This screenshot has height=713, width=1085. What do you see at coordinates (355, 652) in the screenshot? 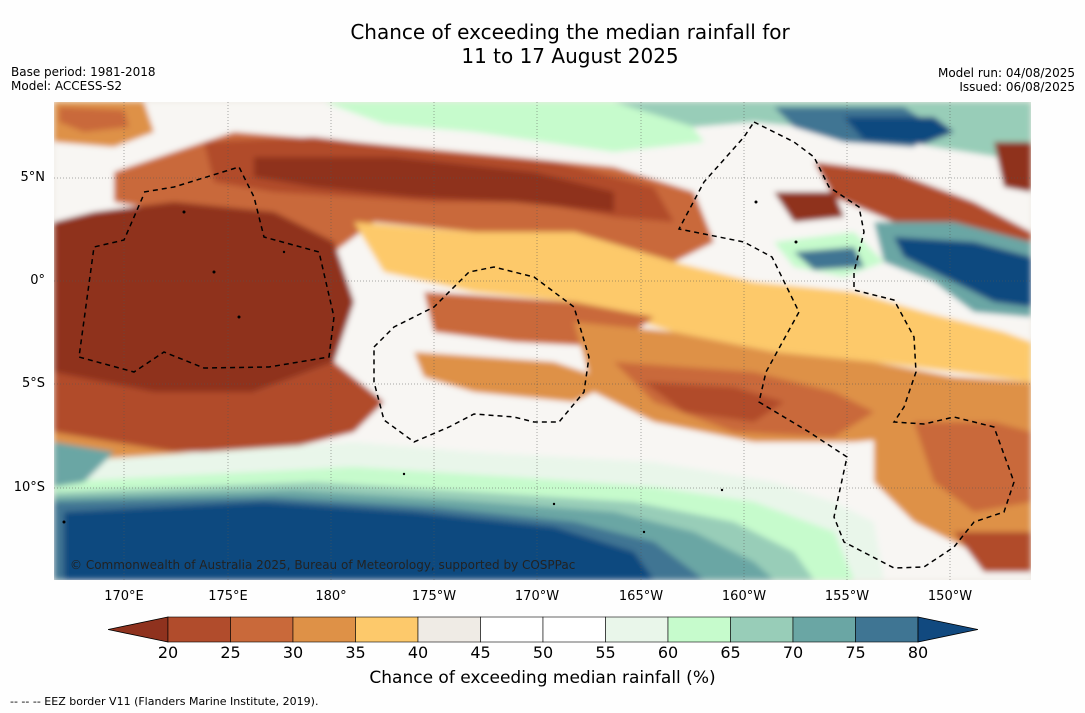
I see `legend-tick-label: 35` at bounding box center [355, 652].